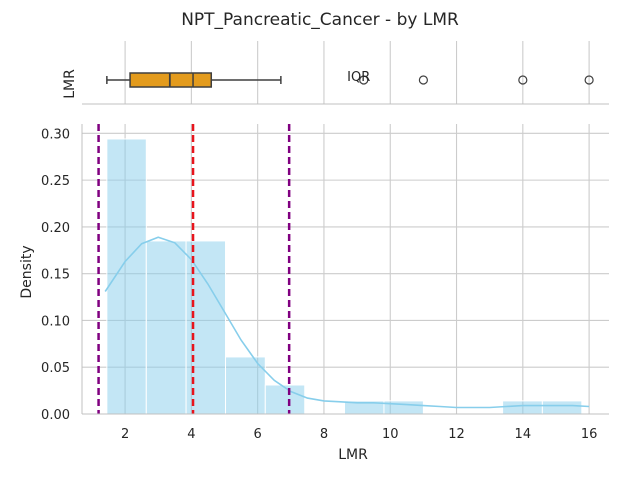  What do you see at coordinates (125, 434) in the screenshot?
I see `x-tick-label: 2` at bounding box center [125, 434].